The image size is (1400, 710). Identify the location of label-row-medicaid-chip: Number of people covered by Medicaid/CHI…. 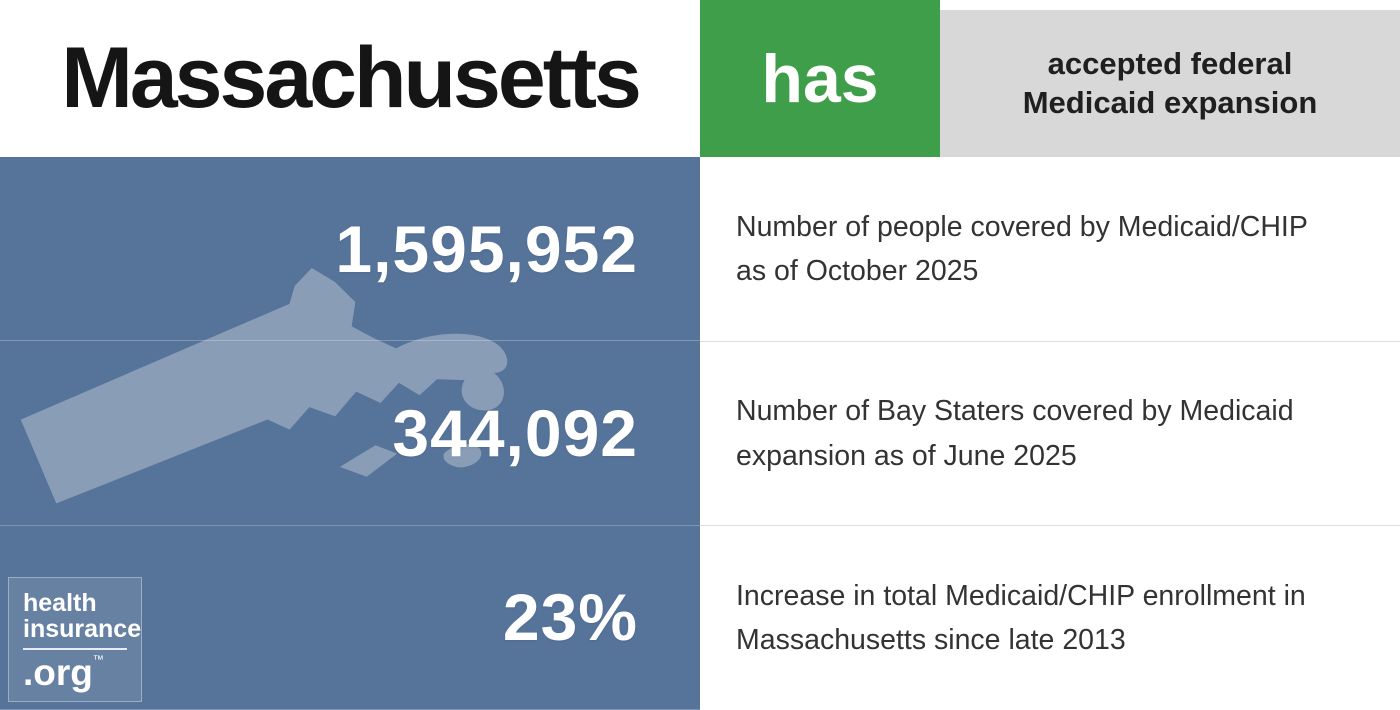
(1050, 249).